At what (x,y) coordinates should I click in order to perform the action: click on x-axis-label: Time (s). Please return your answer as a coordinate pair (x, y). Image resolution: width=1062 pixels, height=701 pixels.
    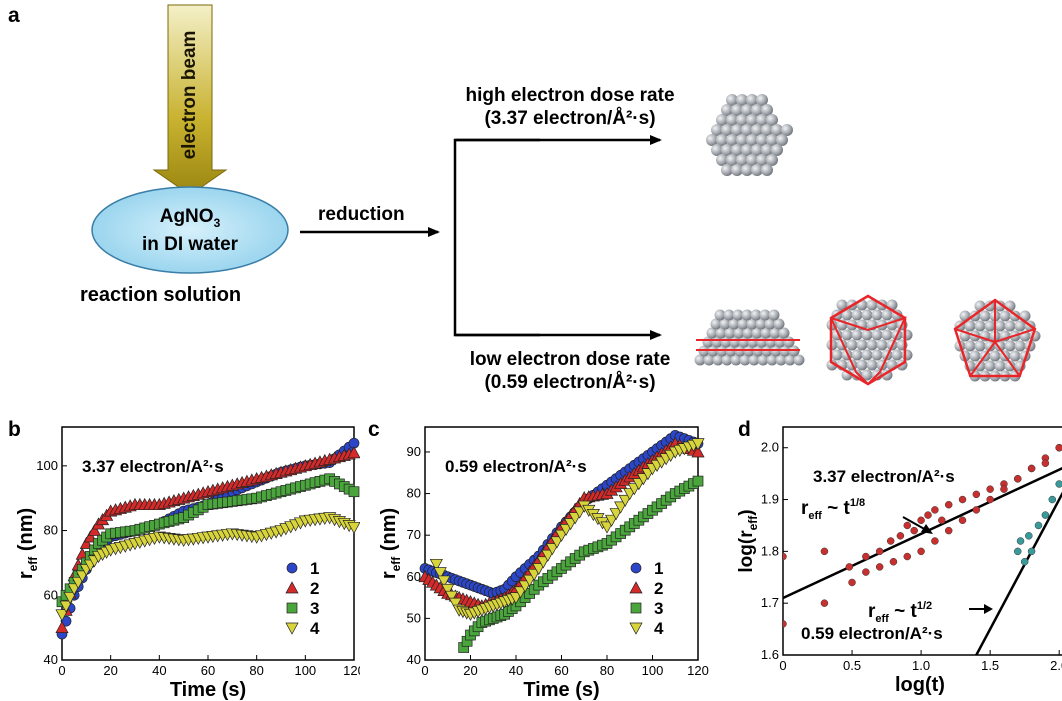
    Looking at the image, I should click on (208, 690).